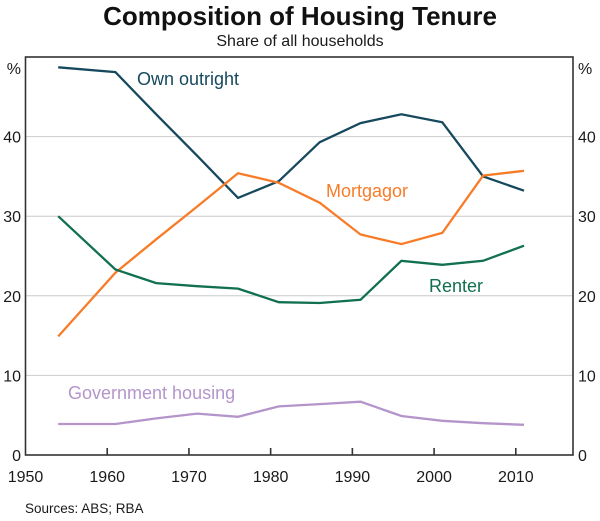 This screenshot has height=521, width=600. I want to click on chart-title: Composition of Housing Tenure, so click(300, 16).